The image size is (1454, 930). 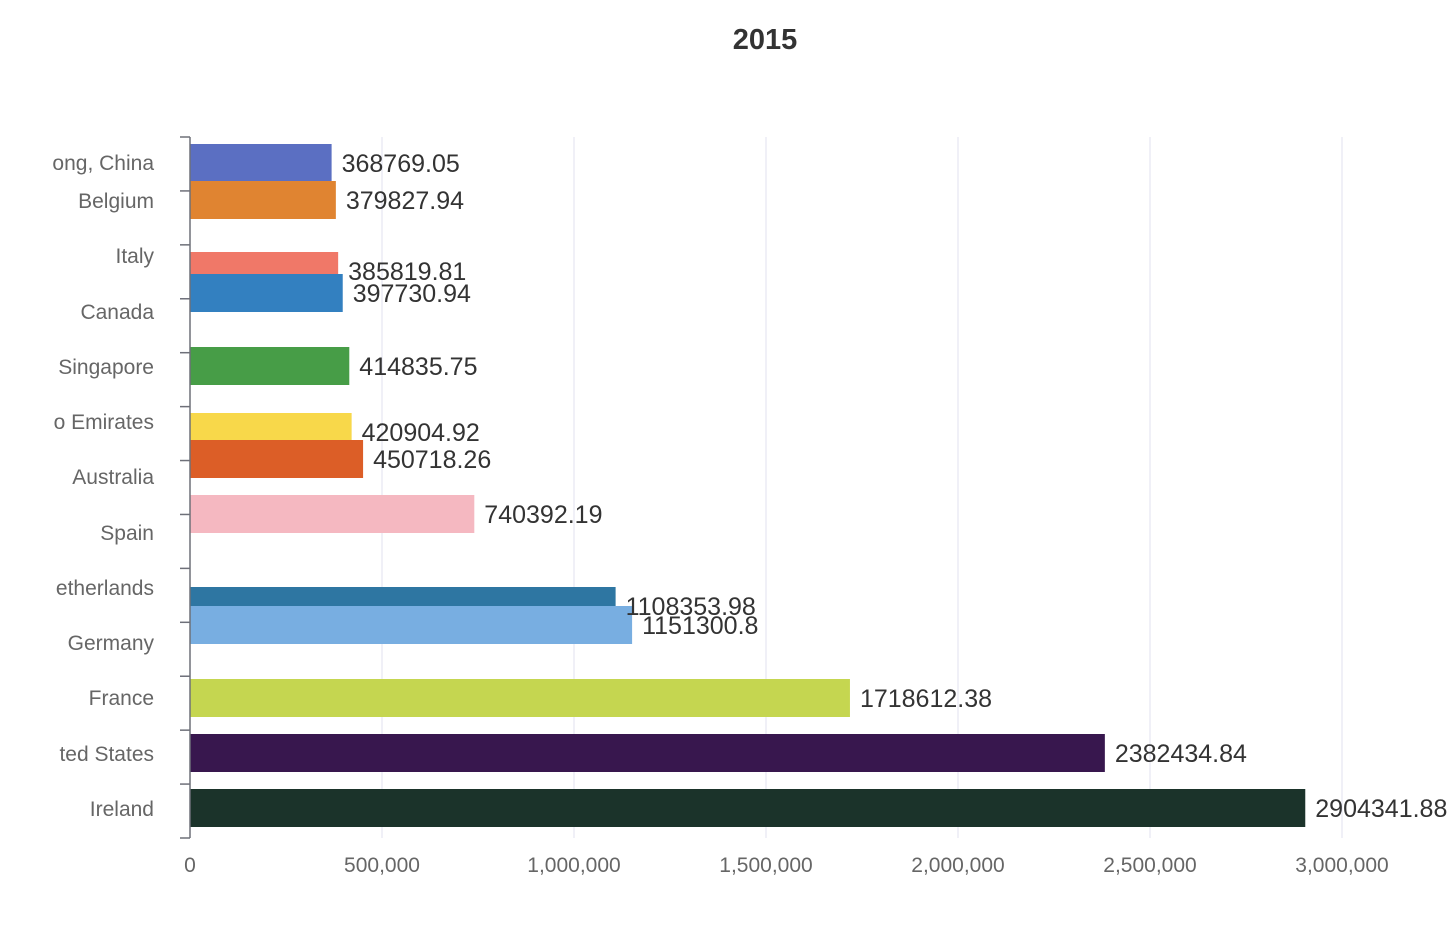 What do you see at coordinates (412, 294) in the screenshot?
I see `data-label: 397730.94` at bounding box center [412, 294].